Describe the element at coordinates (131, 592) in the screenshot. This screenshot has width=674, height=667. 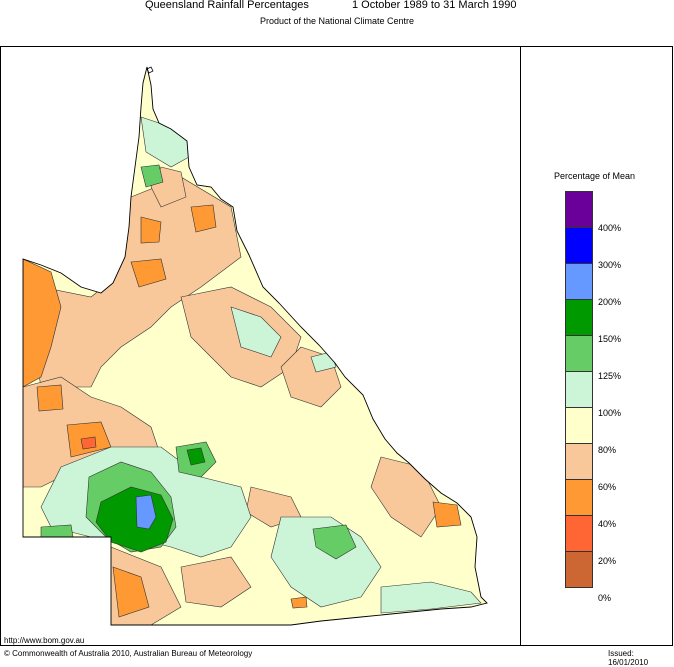
I see `region-40-60-f` at that location.